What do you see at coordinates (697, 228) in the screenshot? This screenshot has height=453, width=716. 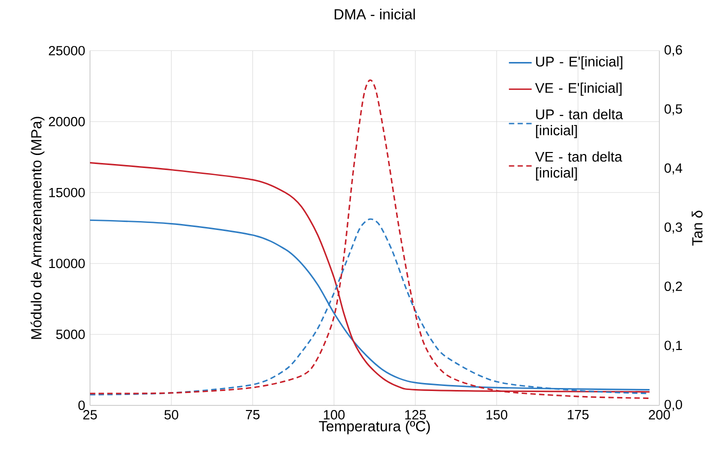 I see `y2-axis-title: Tan δ` at bounding box center [697, 228].